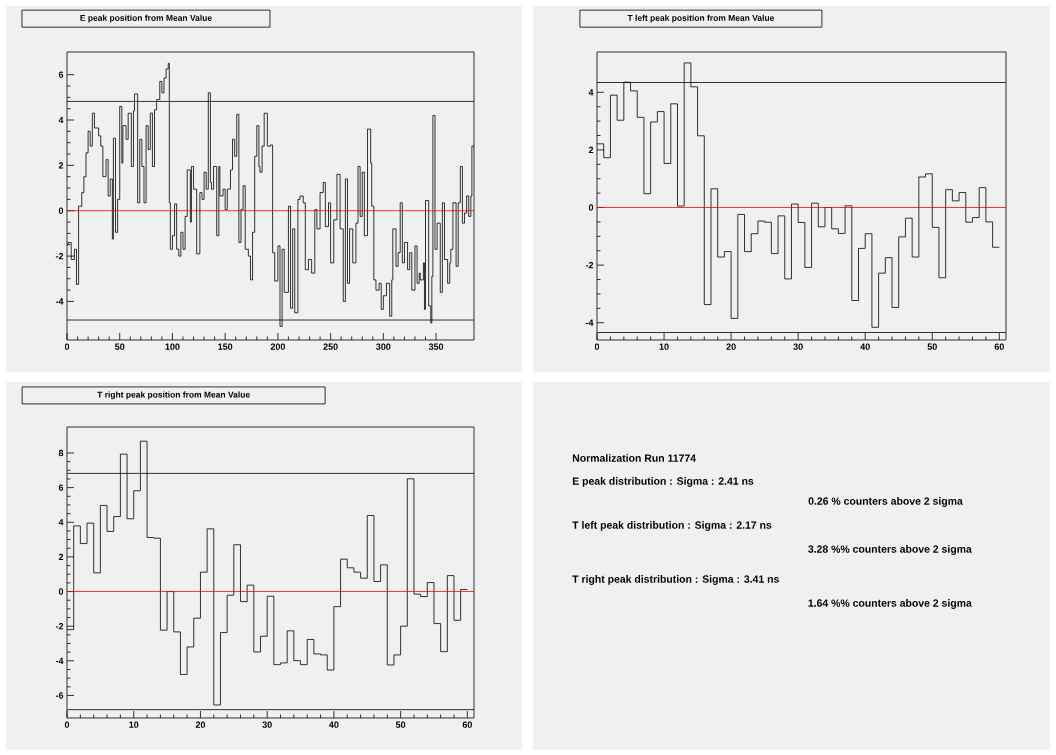 Image resolution: width=1056 pixels, height=755 pixels. What do you see at coordinates (278, 346) in the screenshot?
I see `x-tick-label: 200` at bounding box center [278, 346].